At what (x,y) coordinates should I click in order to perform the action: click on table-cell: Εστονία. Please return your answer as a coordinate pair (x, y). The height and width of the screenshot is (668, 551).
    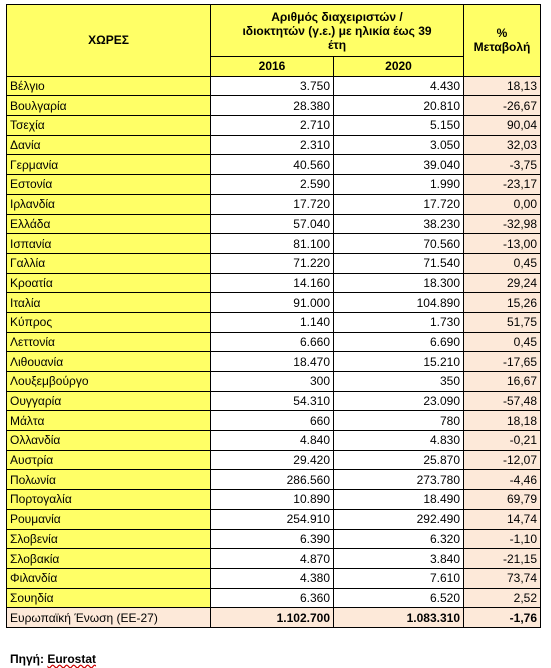
    Looking at the image, I should click on (108, 184).